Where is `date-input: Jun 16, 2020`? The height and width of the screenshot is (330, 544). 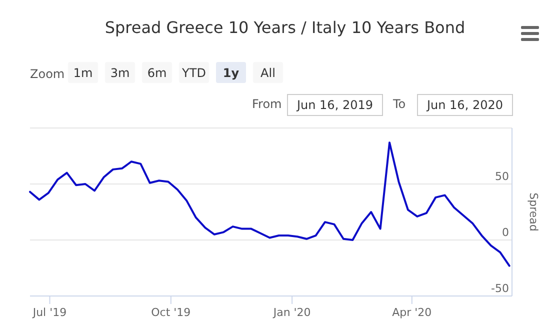 date-input: Jun 16, 2020 is located at coordinates (465, 105).